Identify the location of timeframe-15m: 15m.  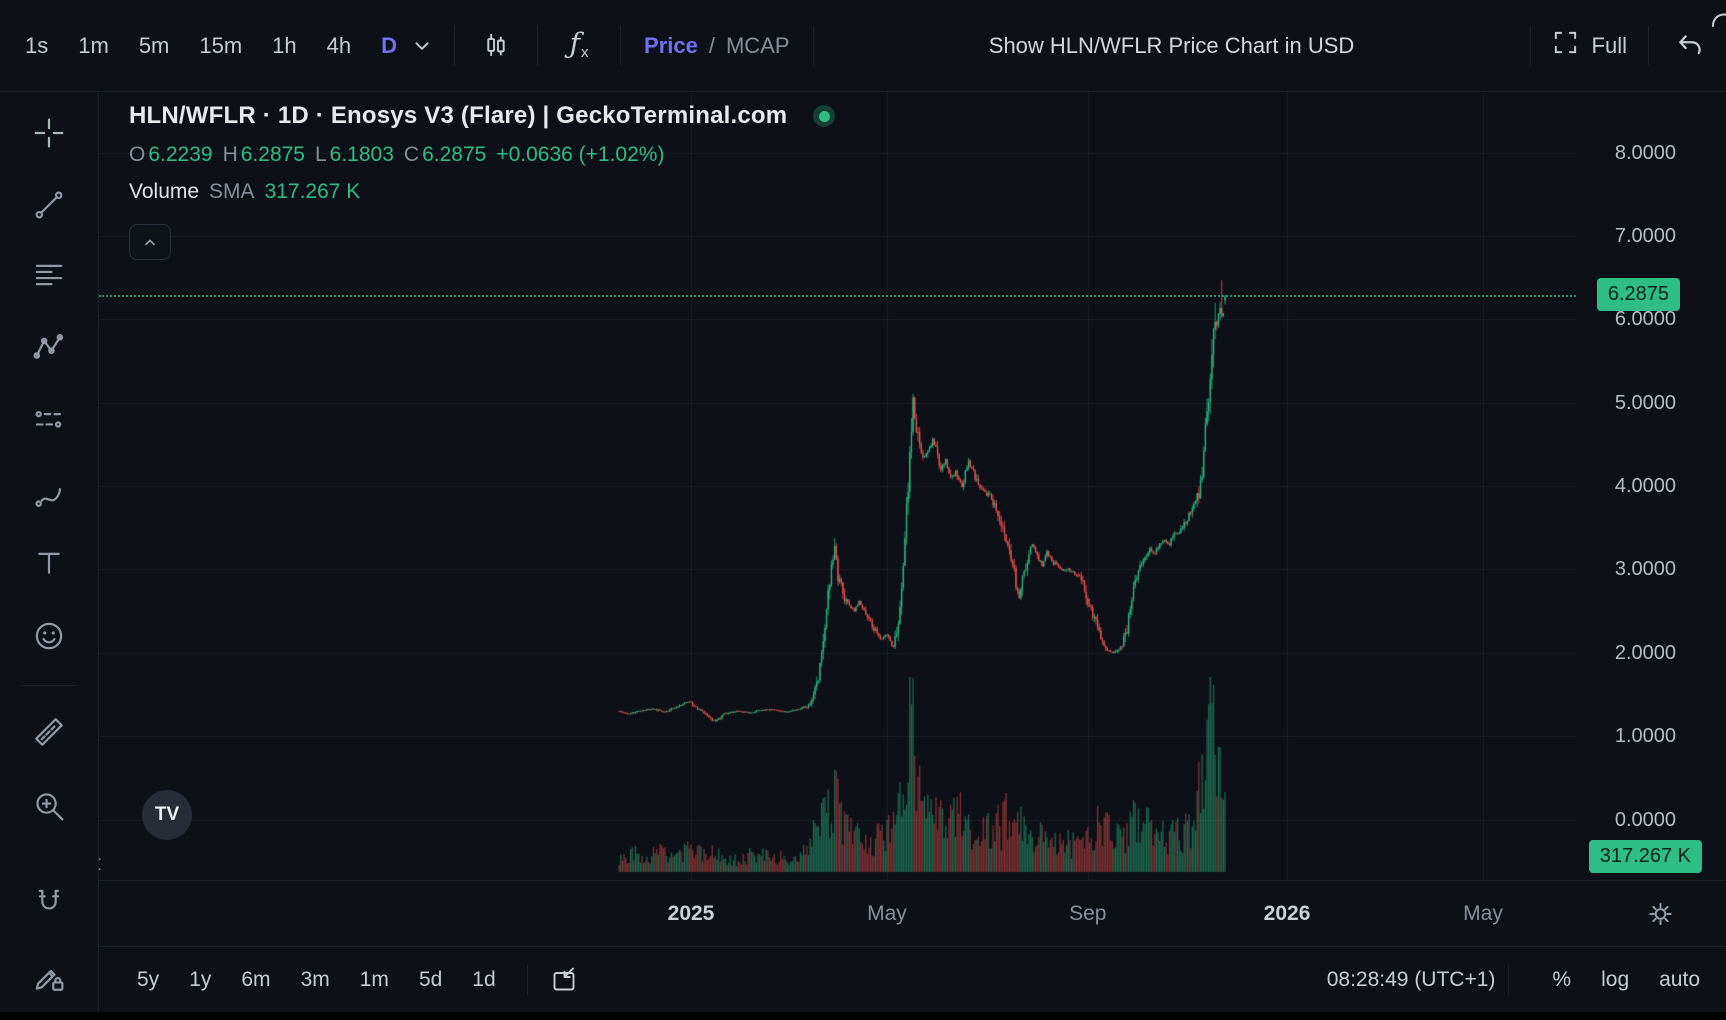
(220, 46).